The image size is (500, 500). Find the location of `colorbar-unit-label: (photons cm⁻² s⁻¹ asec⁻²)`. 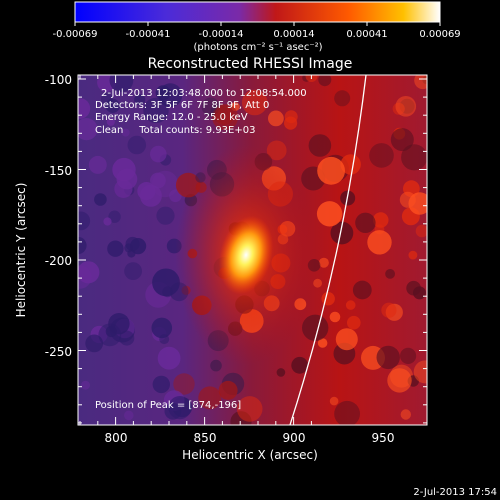

colorbar-unit-label: (photons cm⁻² s⁻¹ asec⁻²) is located at coordinates (257, 47).